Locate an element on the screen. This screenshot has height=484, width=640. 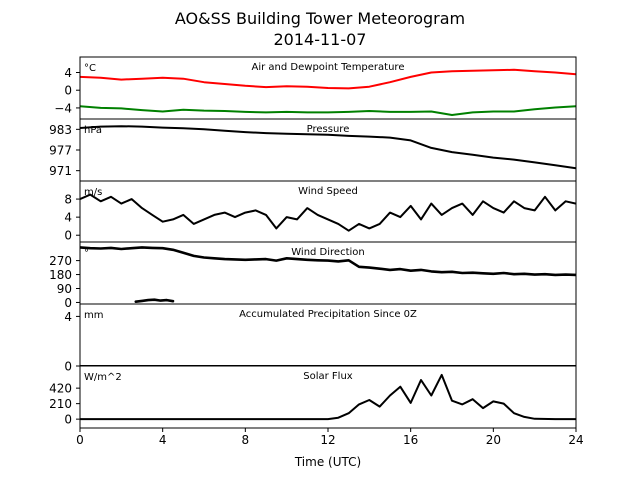
y-tick-label: 270 is located at coordinates (60, 261).